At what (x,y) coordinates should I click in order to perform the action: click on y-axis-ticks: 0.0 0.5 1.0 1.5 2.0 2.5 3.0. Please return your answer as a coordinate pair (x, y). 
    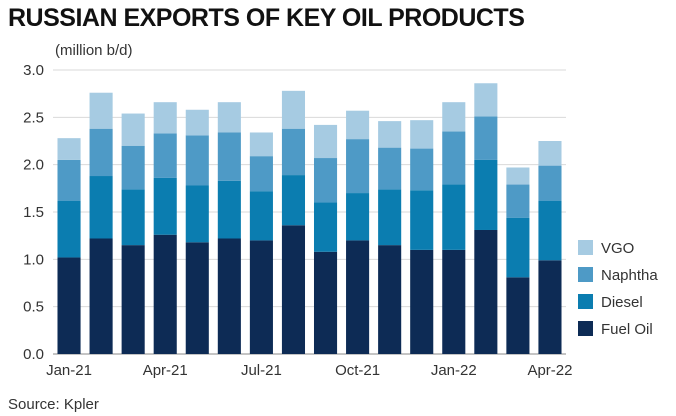
    Looking at the image, I should click on (33, 212).